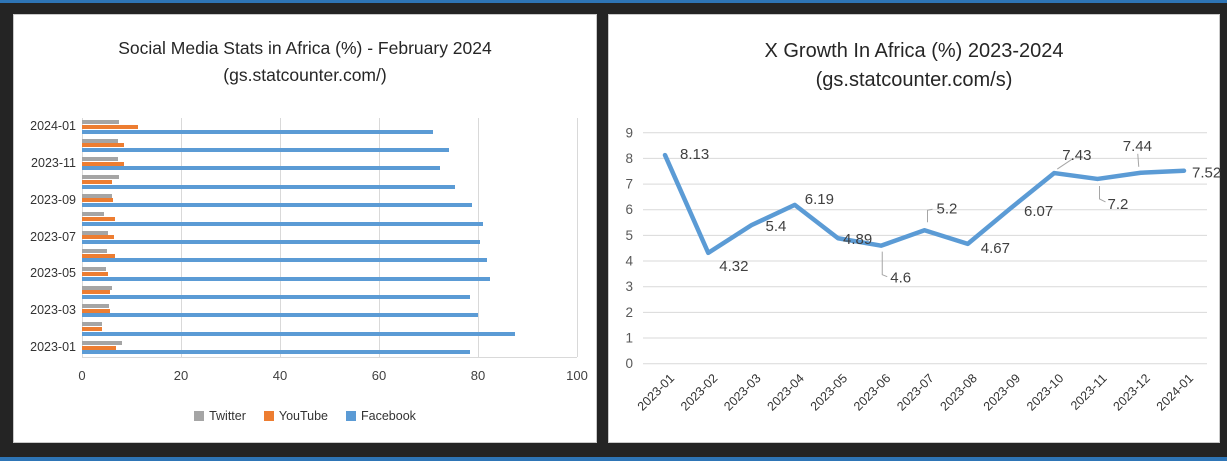 The height and width of the screenshot is (461, 1227). I want to click on line-chart-y-tick-label: 3, so click(629, 286).